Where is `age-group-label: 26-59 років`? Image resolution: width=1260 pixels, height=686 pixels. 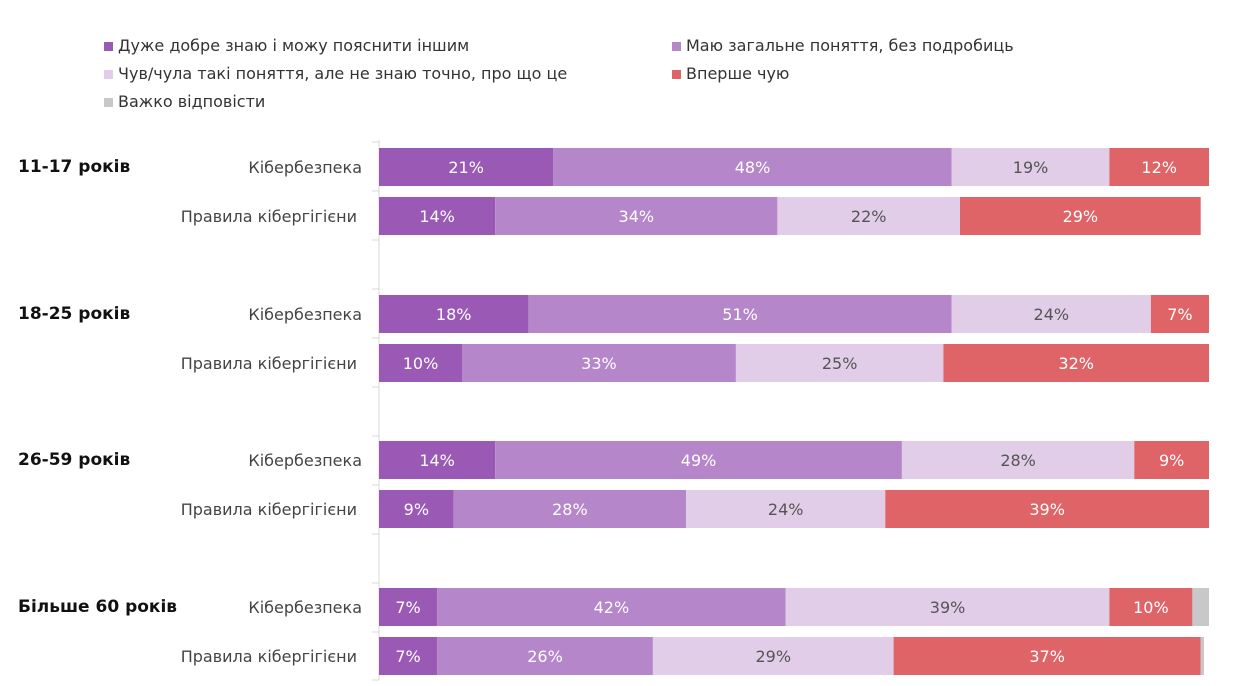 age-group-label: 26-59 років is located at coordinates (74, 460).